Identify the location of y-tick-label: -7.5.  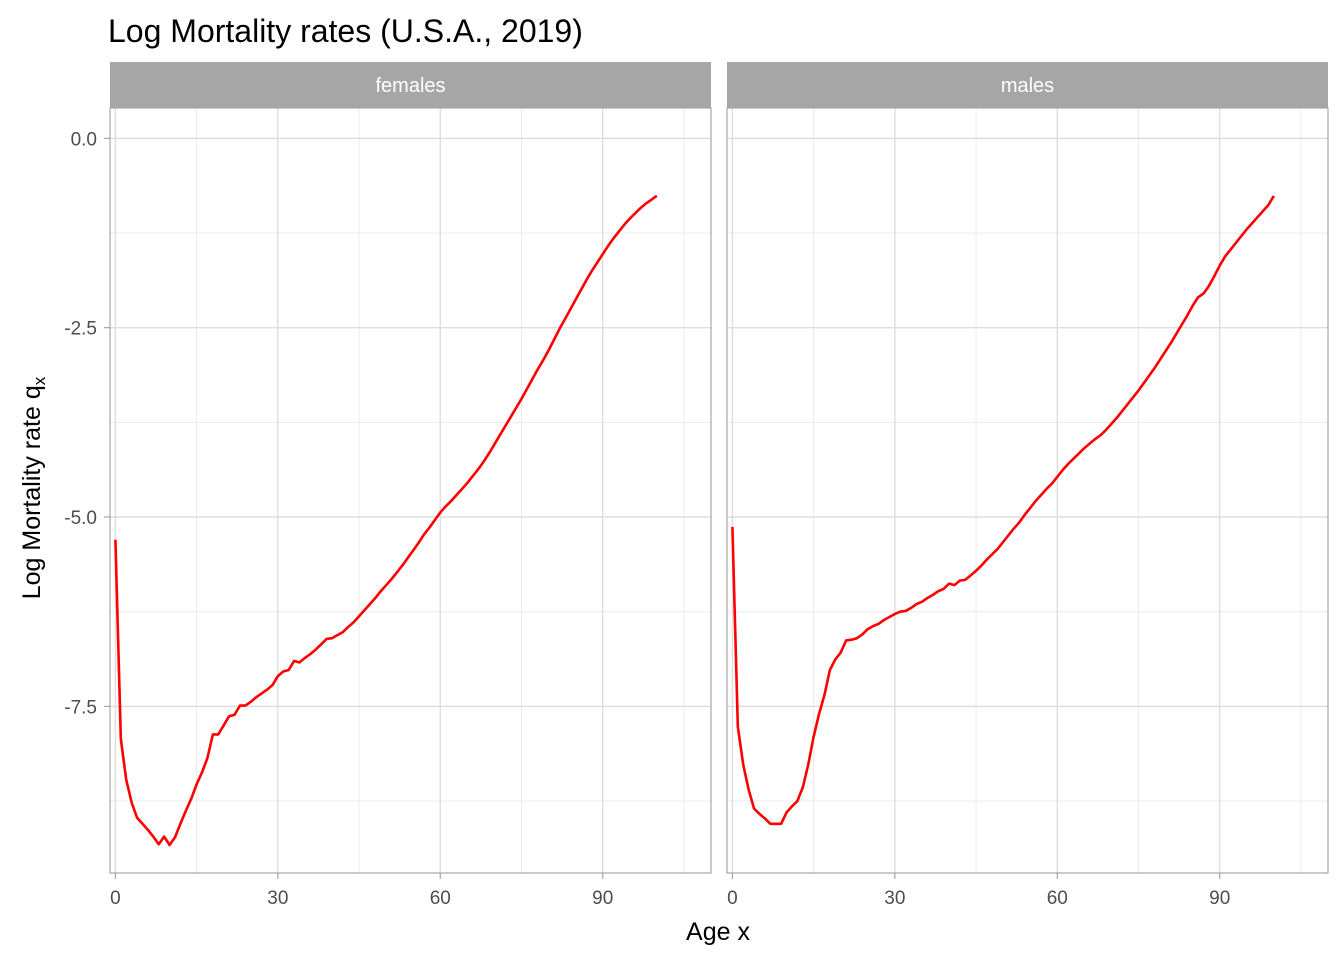
(80, 707).